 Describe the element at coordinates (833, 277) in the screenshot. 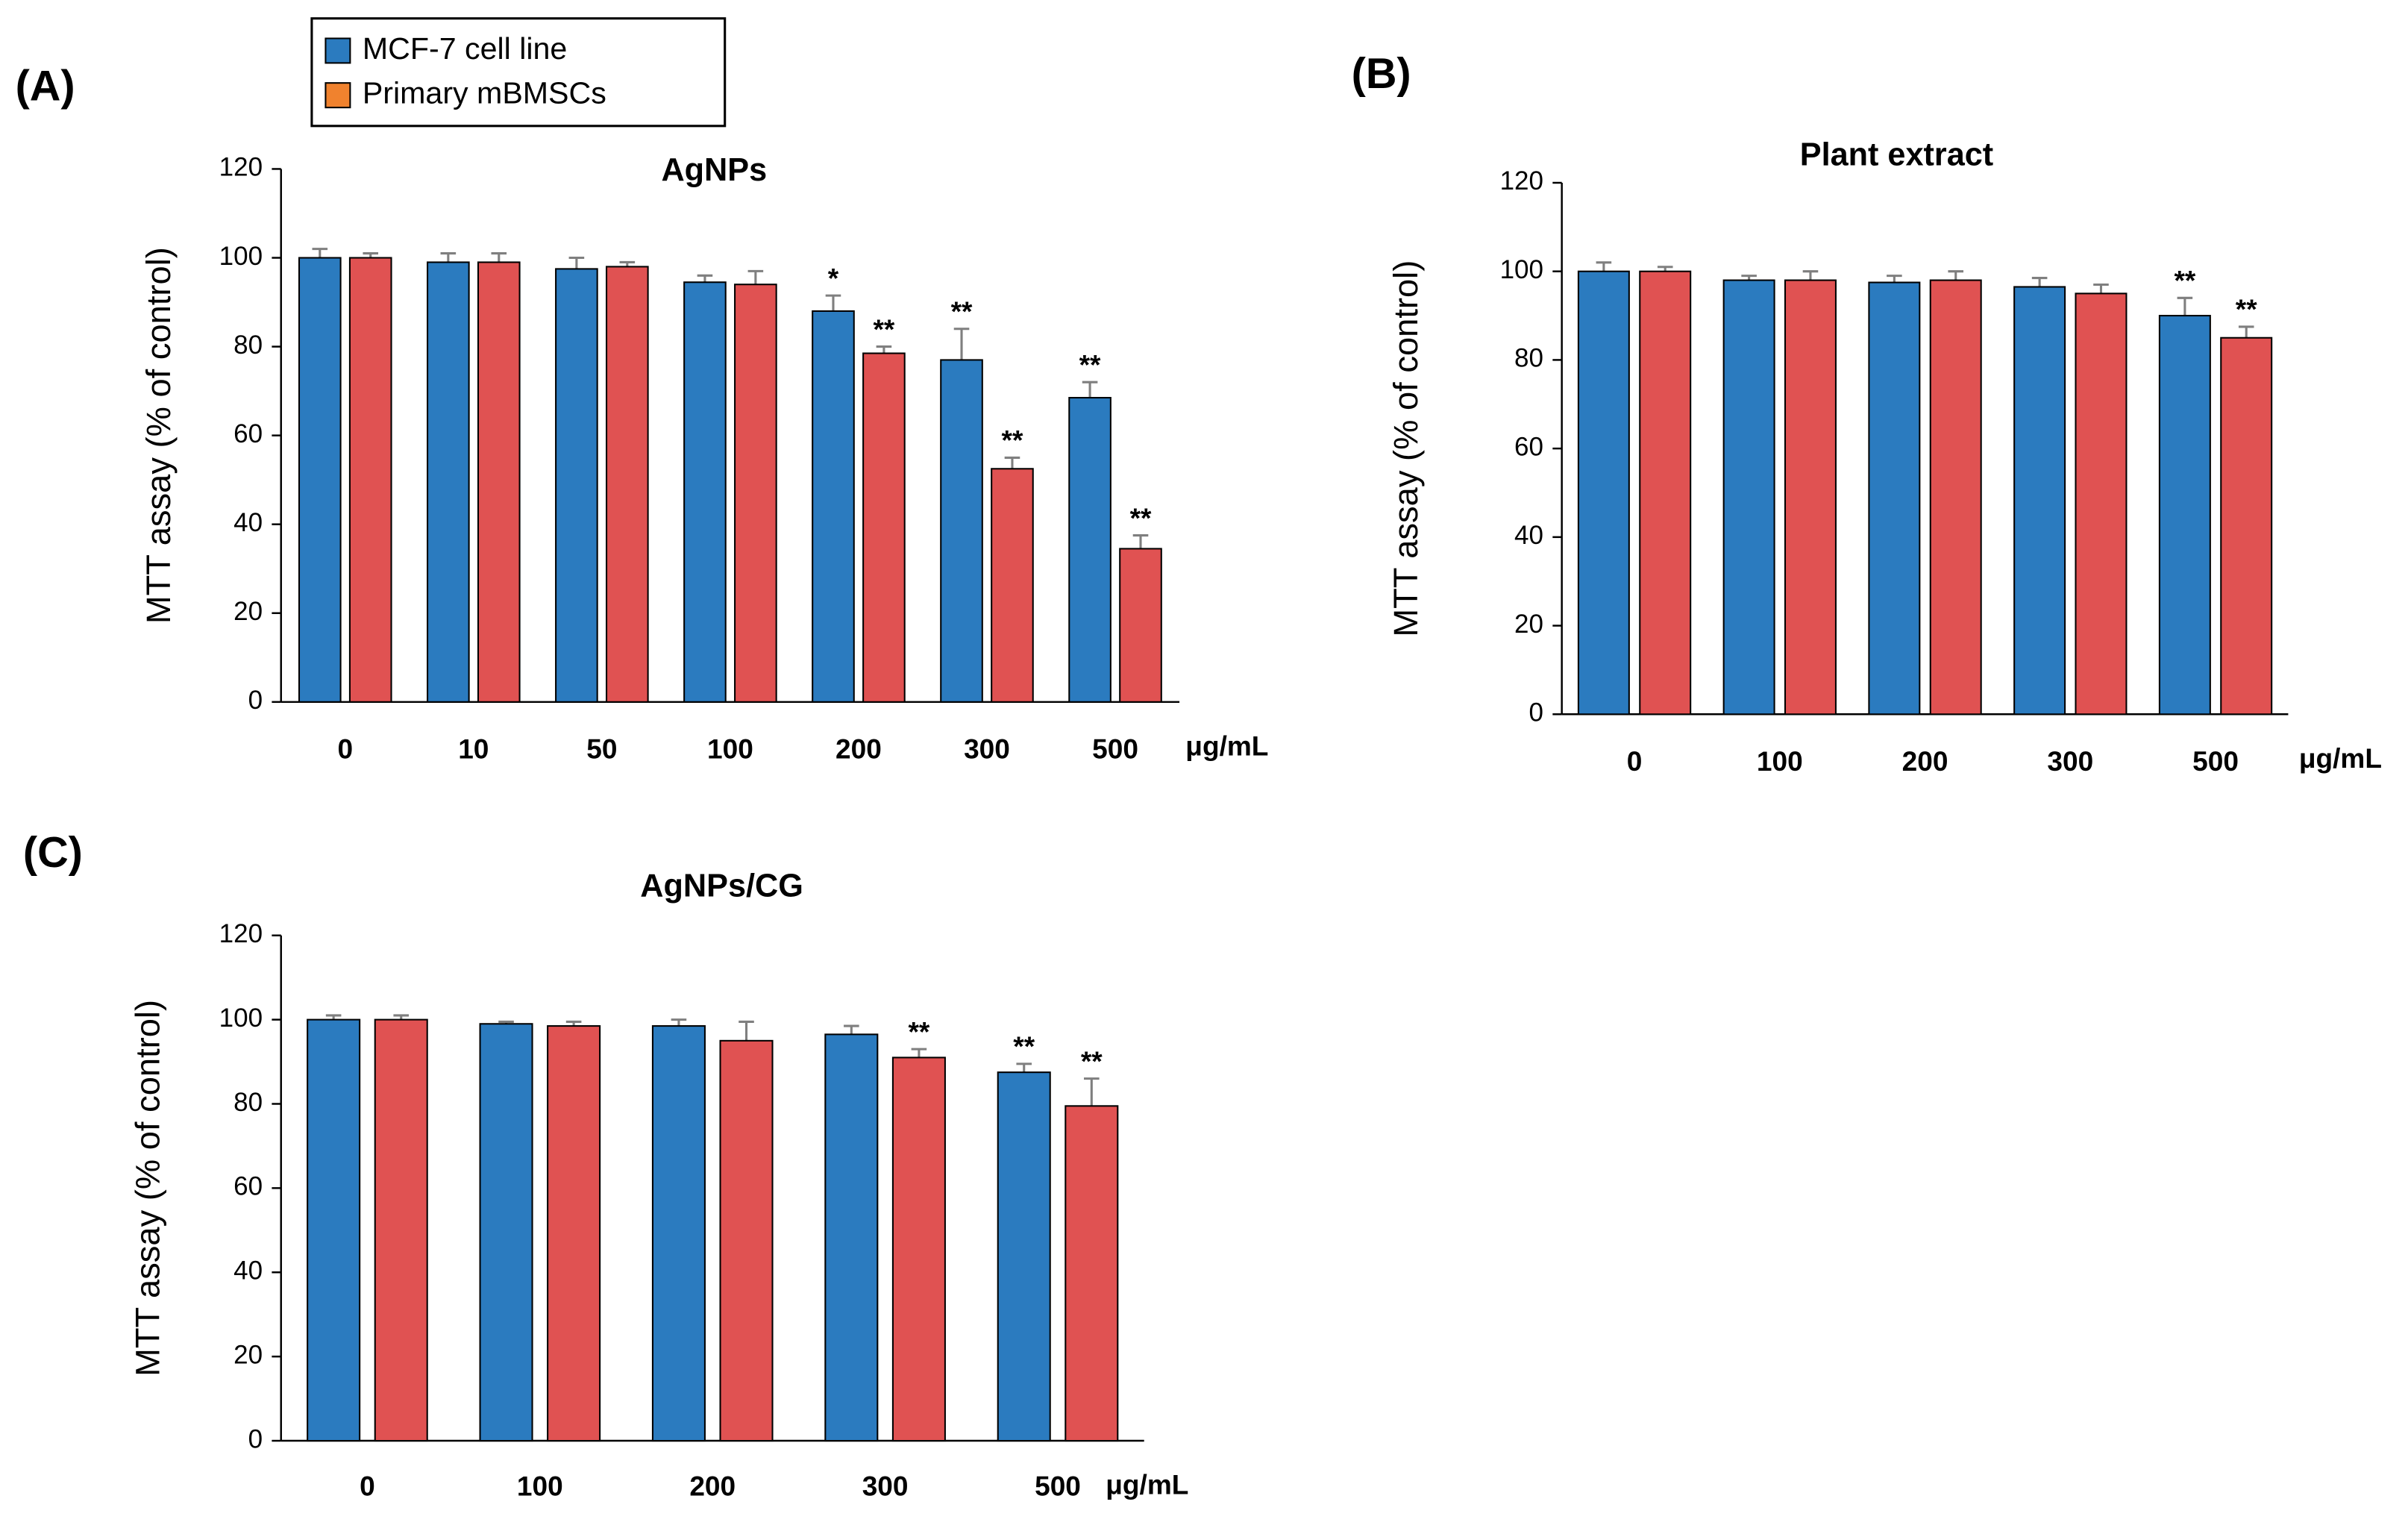

I see `significance-label: *` at that location.